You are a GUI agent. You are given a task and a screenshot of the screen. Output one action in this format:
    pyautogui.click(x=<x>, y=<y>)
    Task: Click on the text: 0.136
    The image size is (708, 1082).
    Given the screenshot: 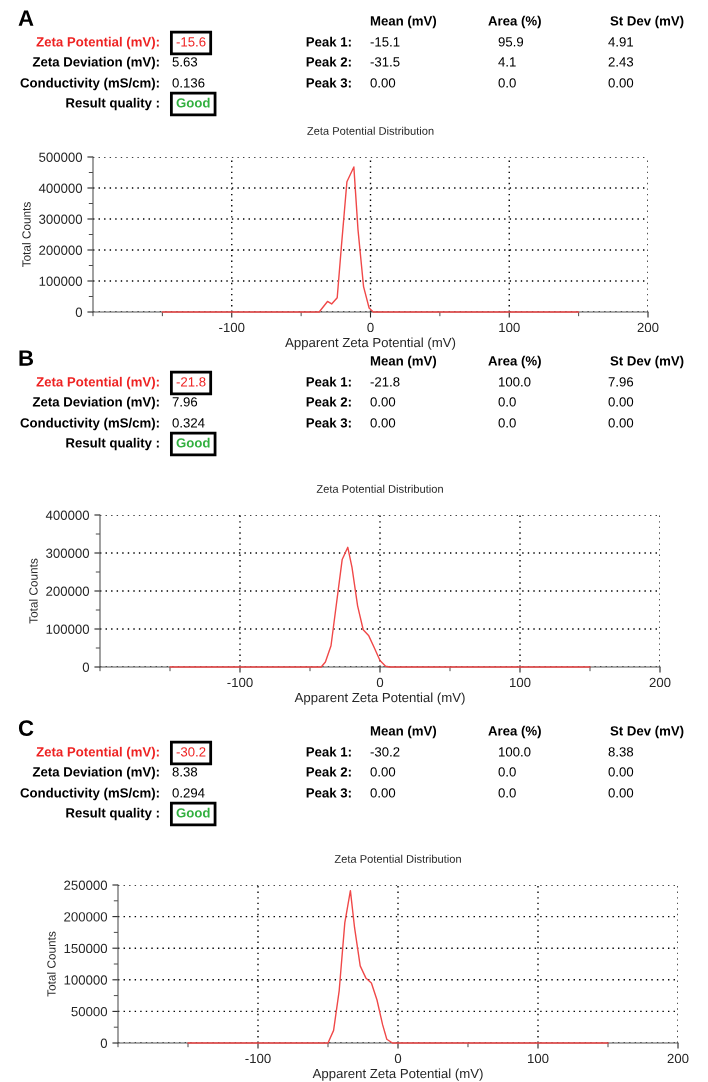 What is the action you would take?
    pyautogui.click(x=188, y=83)
    